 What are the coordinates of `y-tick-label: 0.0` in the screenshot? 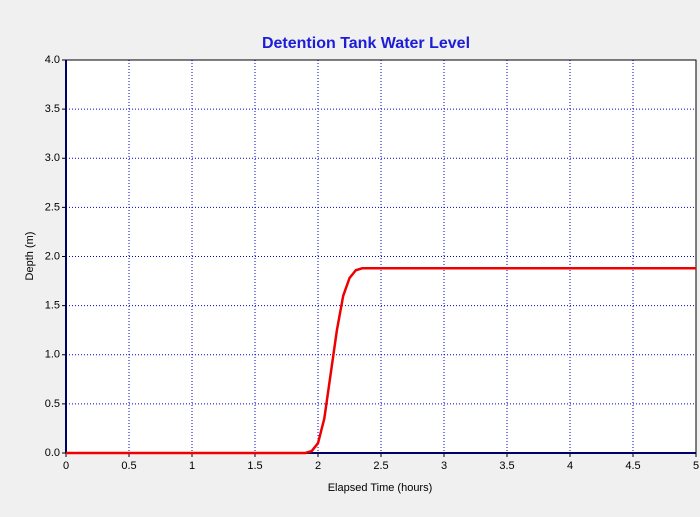 It's located at (52, 453).